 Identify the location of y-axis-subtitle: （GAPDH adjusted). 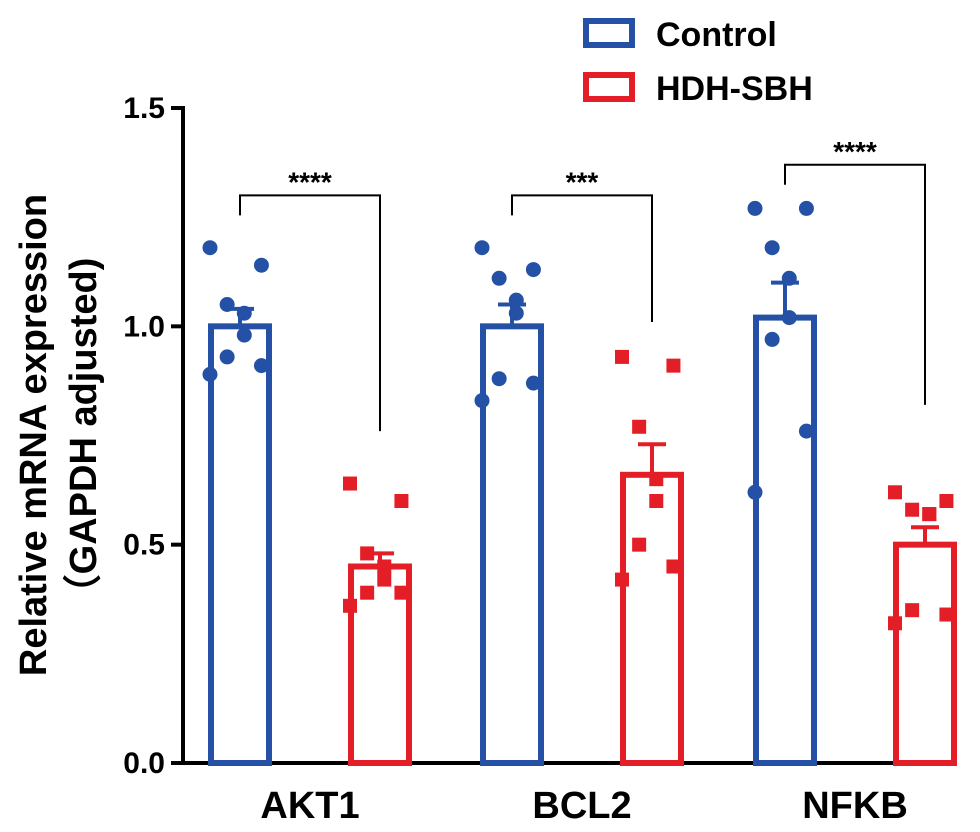
(84, 435).